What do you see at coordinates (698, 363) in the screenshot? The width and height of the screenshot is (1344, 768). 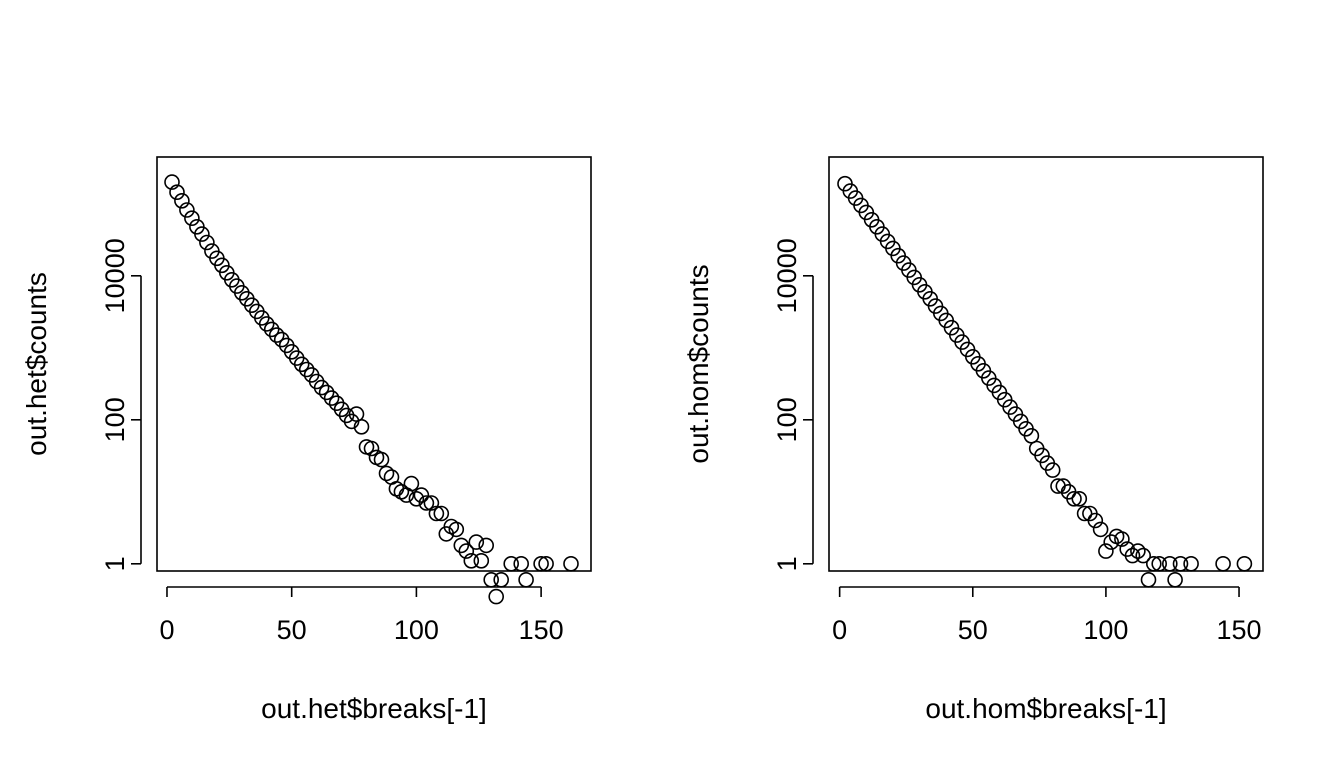 I see `y-axis-title: out.hom$counts` at bounding box center [698, 363].